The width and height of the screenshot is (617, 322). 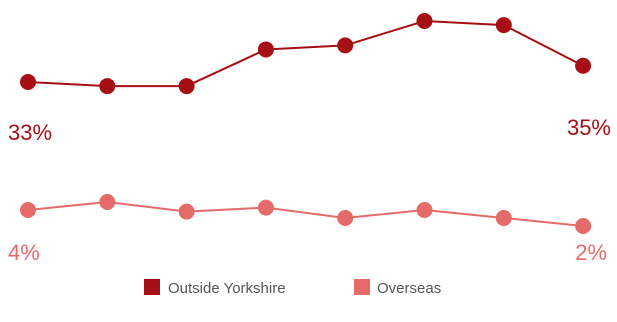 I want to click on legend-label-outside-yorkshire: Outside Yorkshire, so click(x=227, y=288).